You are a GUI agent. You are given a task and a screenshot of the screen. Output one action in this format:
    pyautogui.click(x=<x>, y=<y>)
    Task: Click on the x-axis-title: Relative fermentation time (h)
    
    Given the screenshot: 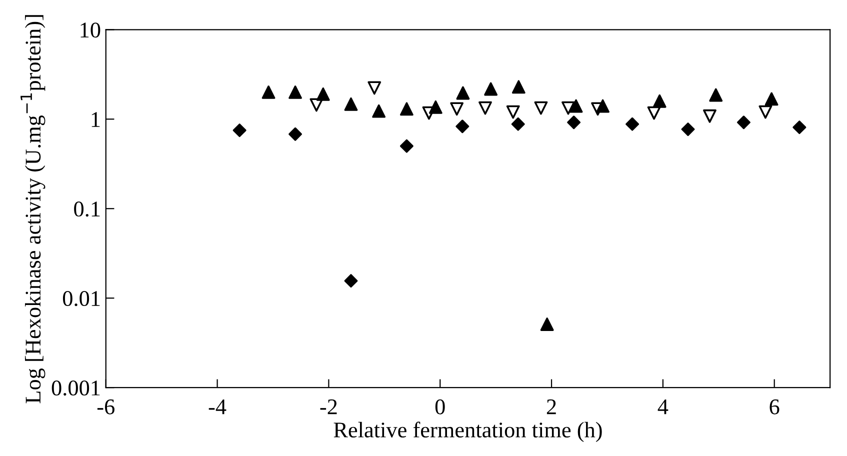 What is the action you would take?
    pyautogui.click(x=468, y=432)
    